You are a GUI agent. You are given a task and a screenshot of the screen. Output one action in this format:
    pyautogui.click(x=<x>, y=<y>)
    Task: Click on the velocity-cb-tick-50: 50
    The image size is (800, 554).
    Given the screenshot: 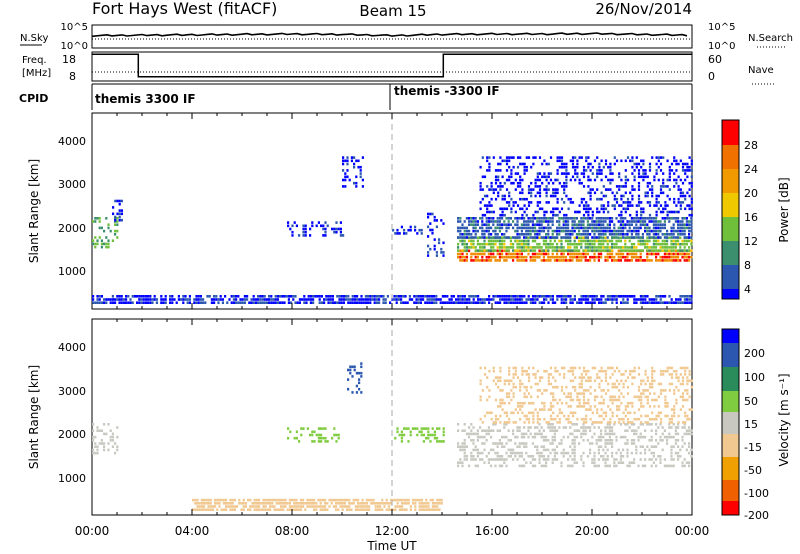 What is the action you would take?
    pyautogui.click(x=751, y=401)
    